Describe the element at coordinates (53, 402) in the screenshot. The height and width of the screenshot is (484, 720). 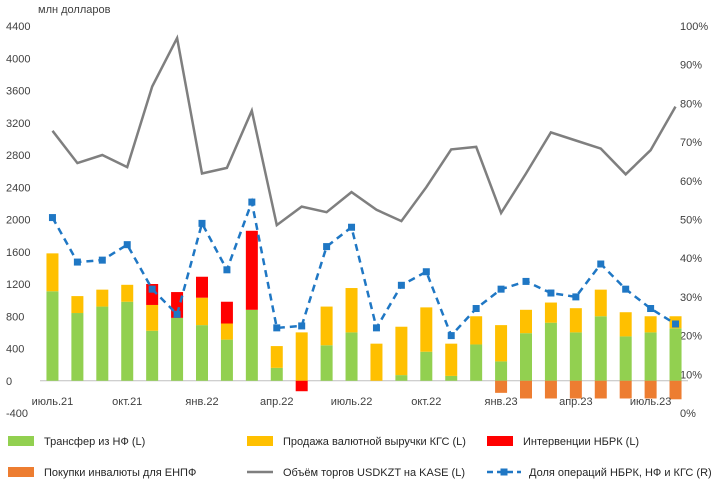
I see `x-tick-label: июль.21` at that location.